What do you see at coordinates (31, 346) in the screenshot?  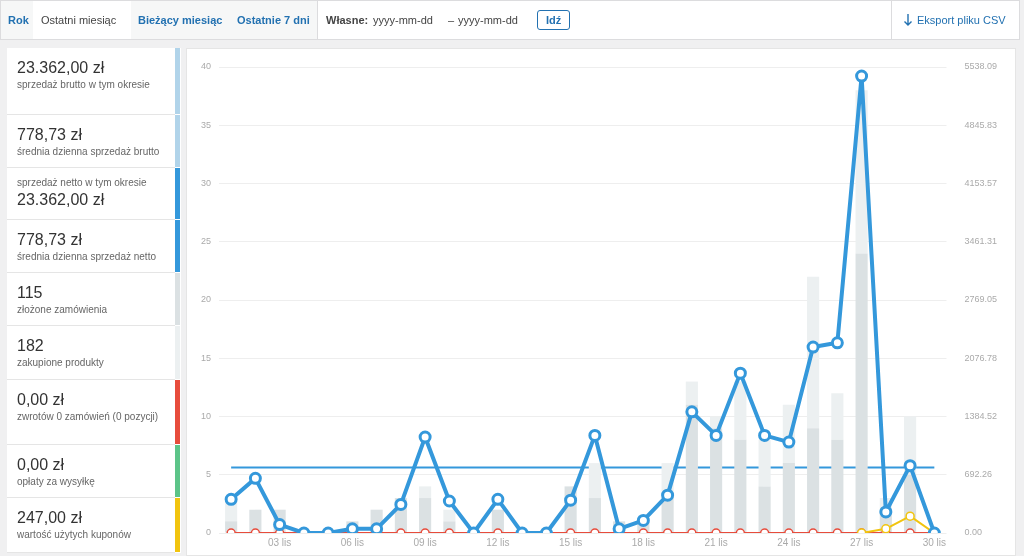 I see `text: 182` at bounding box center [31, 346].